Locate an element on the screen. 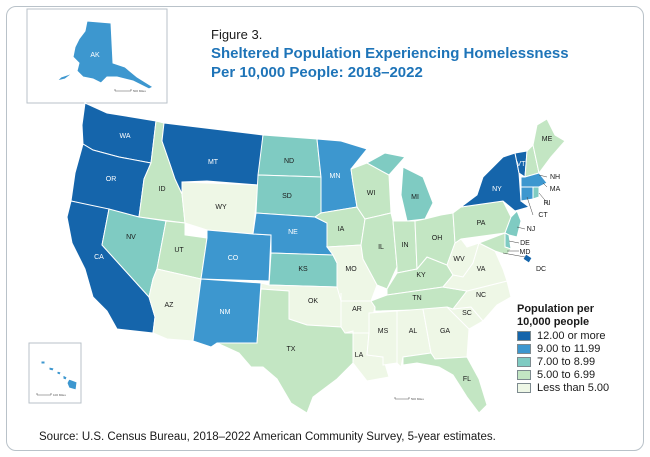 Image resolution: width=650 pixels, height=457 pixels. hawaii-inset is located at coordinates (55, 373).